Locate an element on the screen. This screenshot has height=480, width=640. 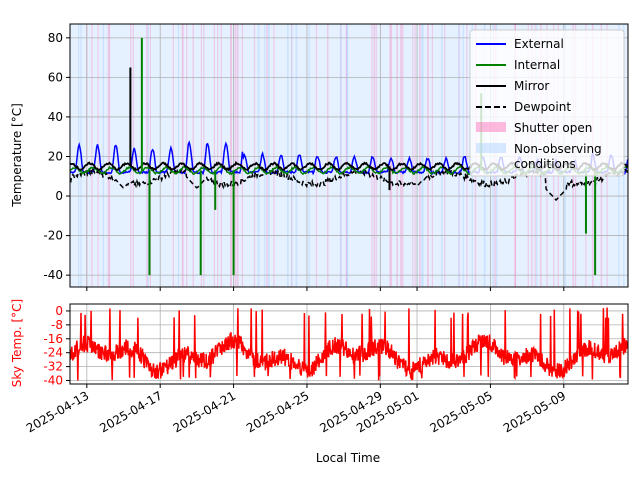
legend-label: Dewpoint is located at coordinates (542, 107).